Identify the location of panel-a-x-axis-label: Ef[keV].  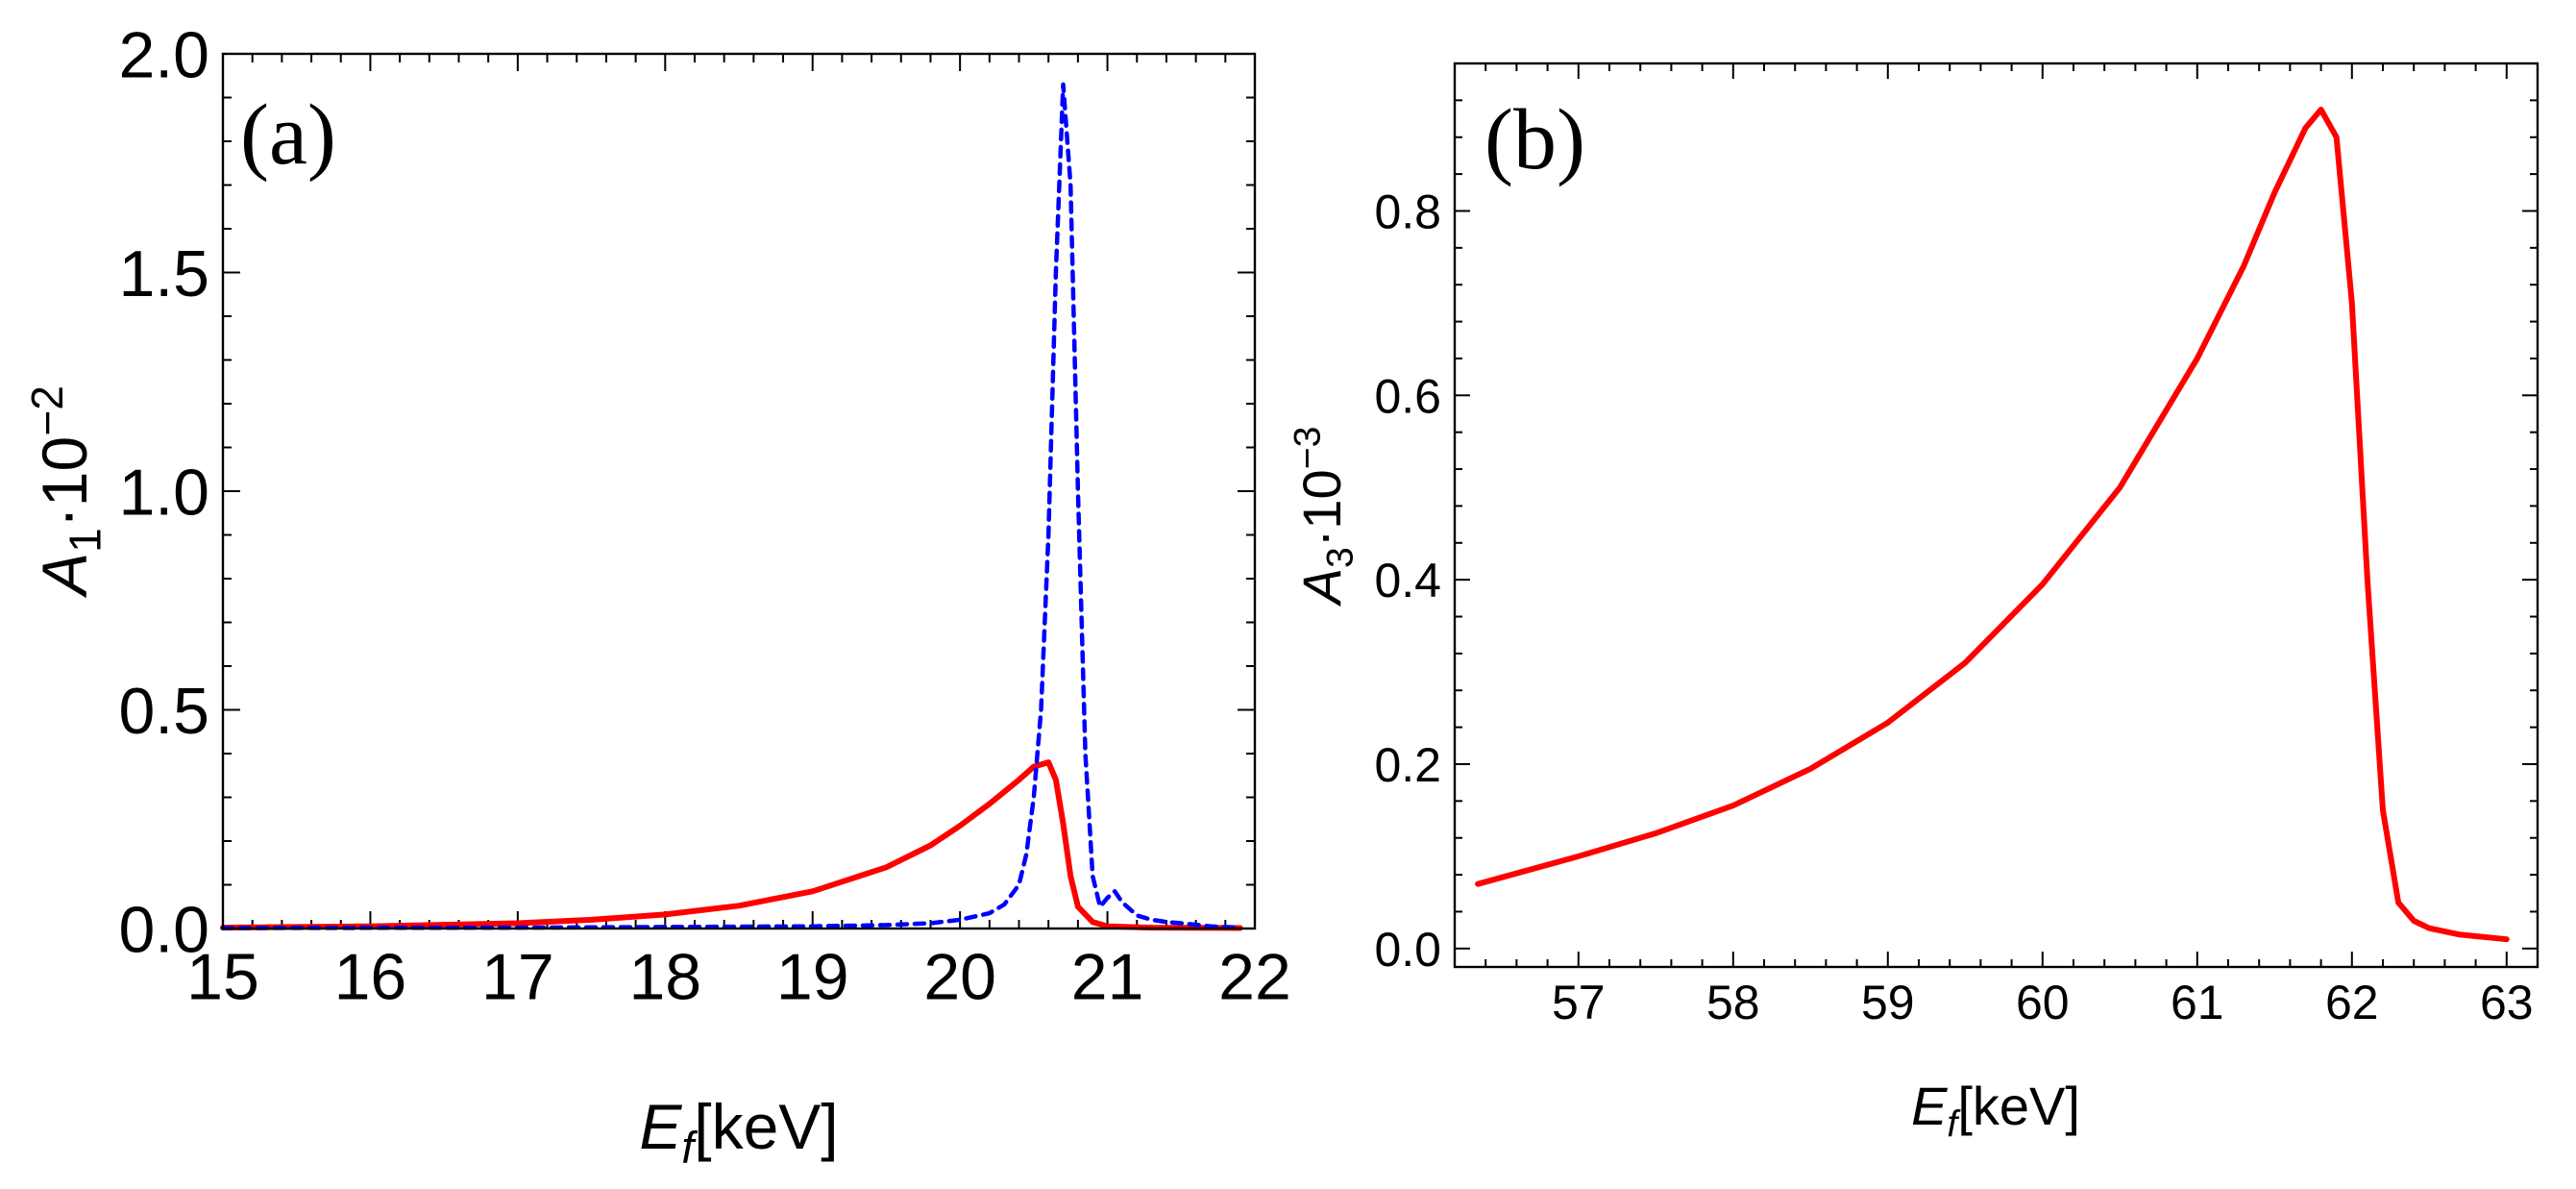
(738, 1132).